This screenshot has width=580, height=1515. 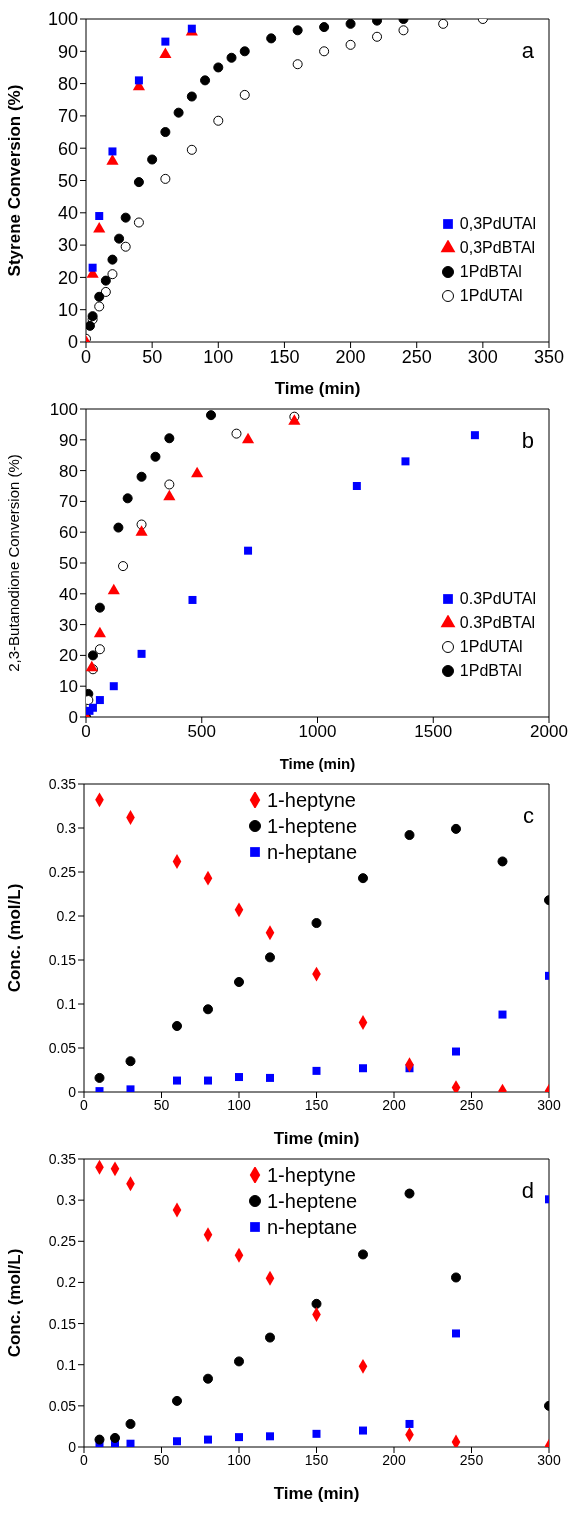 I want to click on annotation: b, so click(x=527, y=441).